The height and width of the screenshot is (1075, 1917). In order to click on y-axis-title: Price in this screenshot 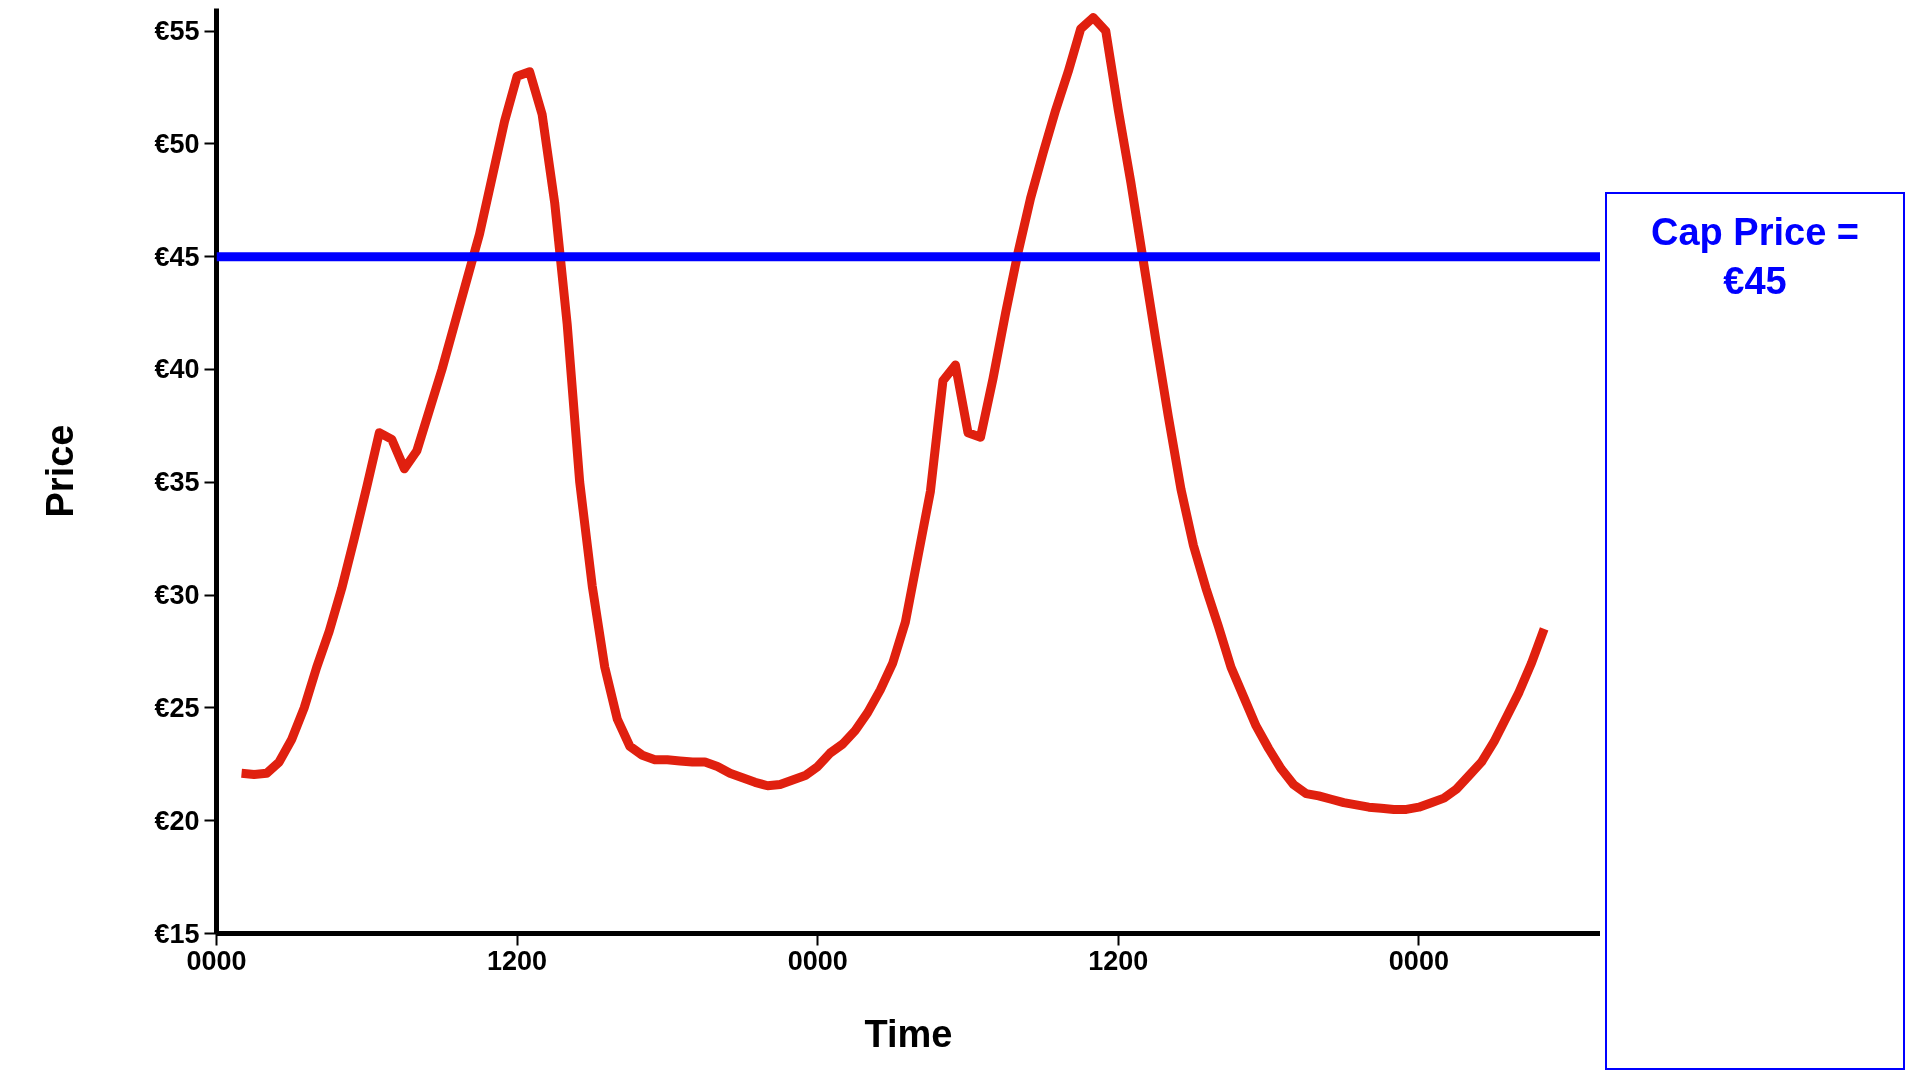, I will do `click(60, 471)`.